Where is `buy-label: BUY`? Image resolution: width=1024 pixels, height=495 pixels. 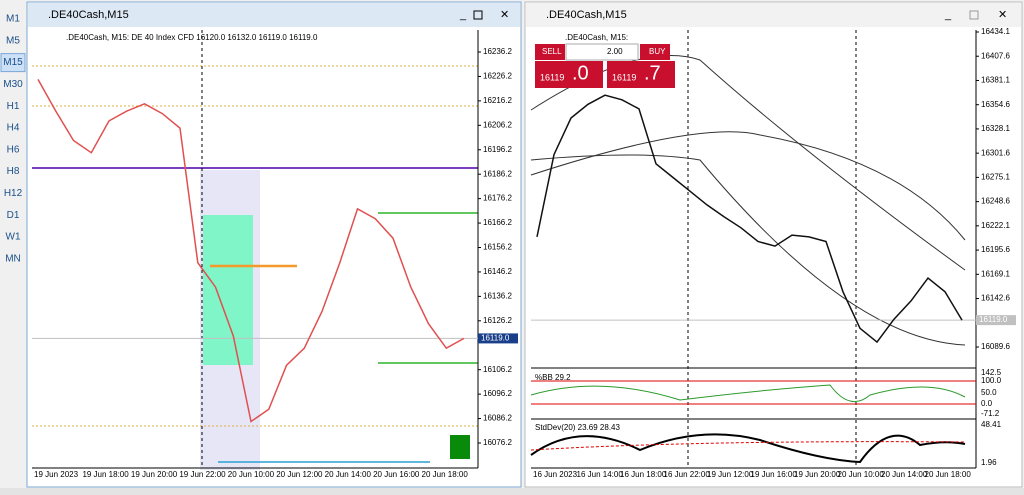 buy-label: BUY is located at coordinates (657, 51).